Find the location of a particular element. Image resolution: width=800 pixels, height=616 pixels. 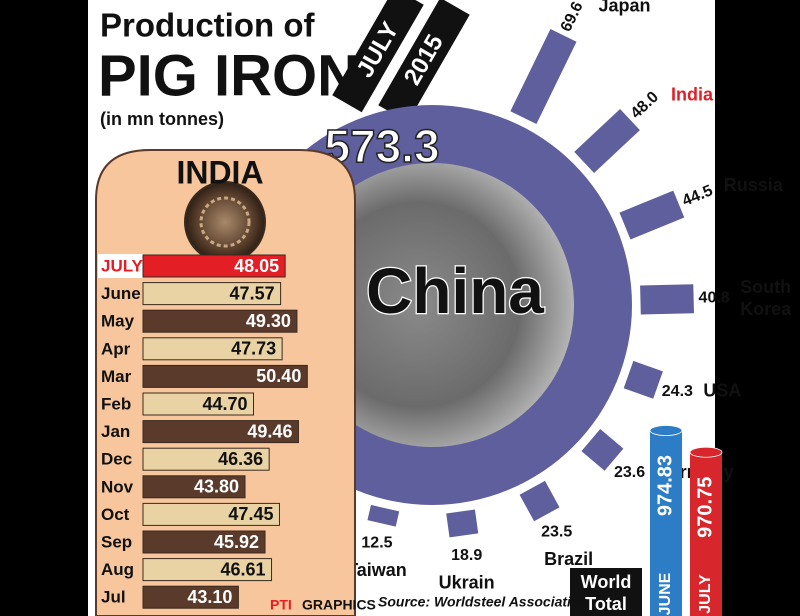

category-label: Jan is located at coordinates (115, 431).